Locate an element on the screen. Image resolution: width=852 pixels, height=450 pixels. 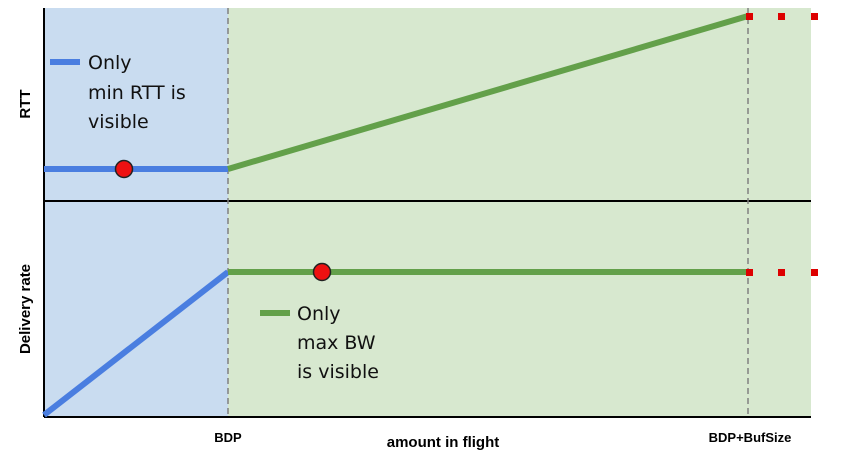
rate-legend-line-3: is visible is located at coordinates (338, 372).